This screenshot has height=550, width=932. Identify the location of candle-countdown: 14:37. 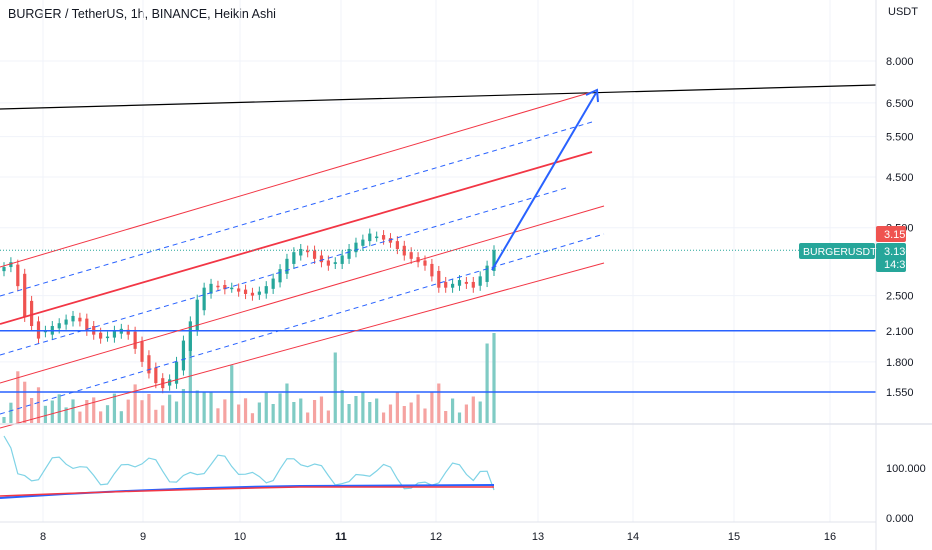
(898, 265).